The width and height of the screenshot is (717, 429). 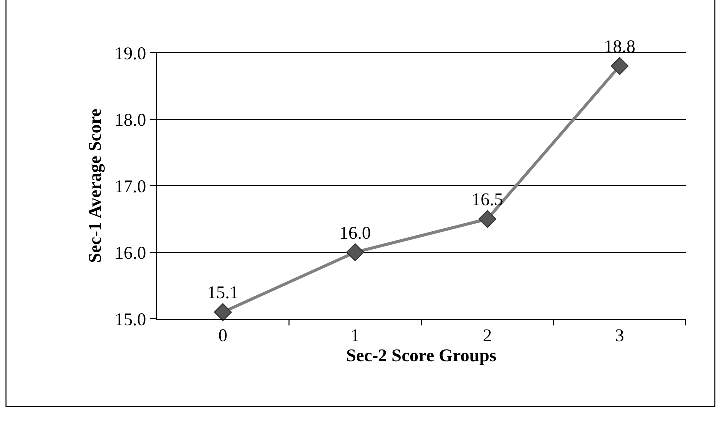 I want to click on x-axis-title: Sec-2 Score Groups, so click(x=421, y=356).